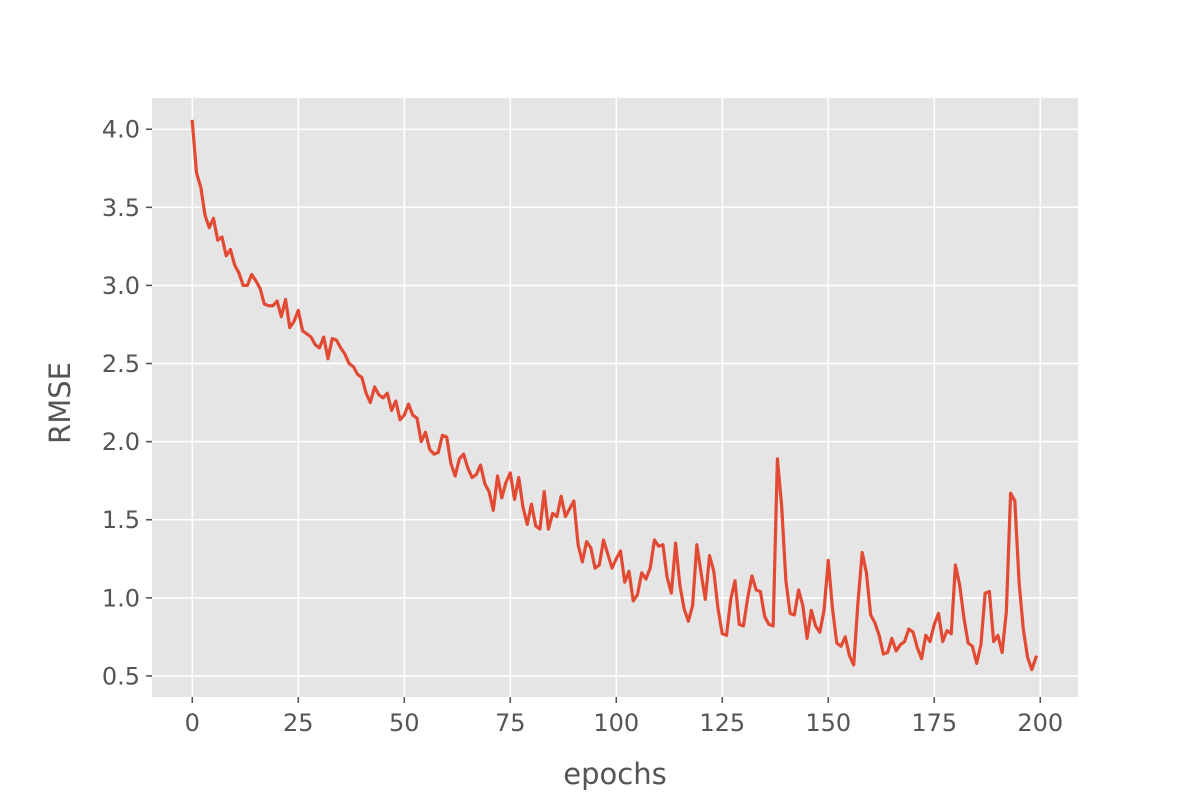  I want to click on x-tick-label: 175, so click(934, 723).